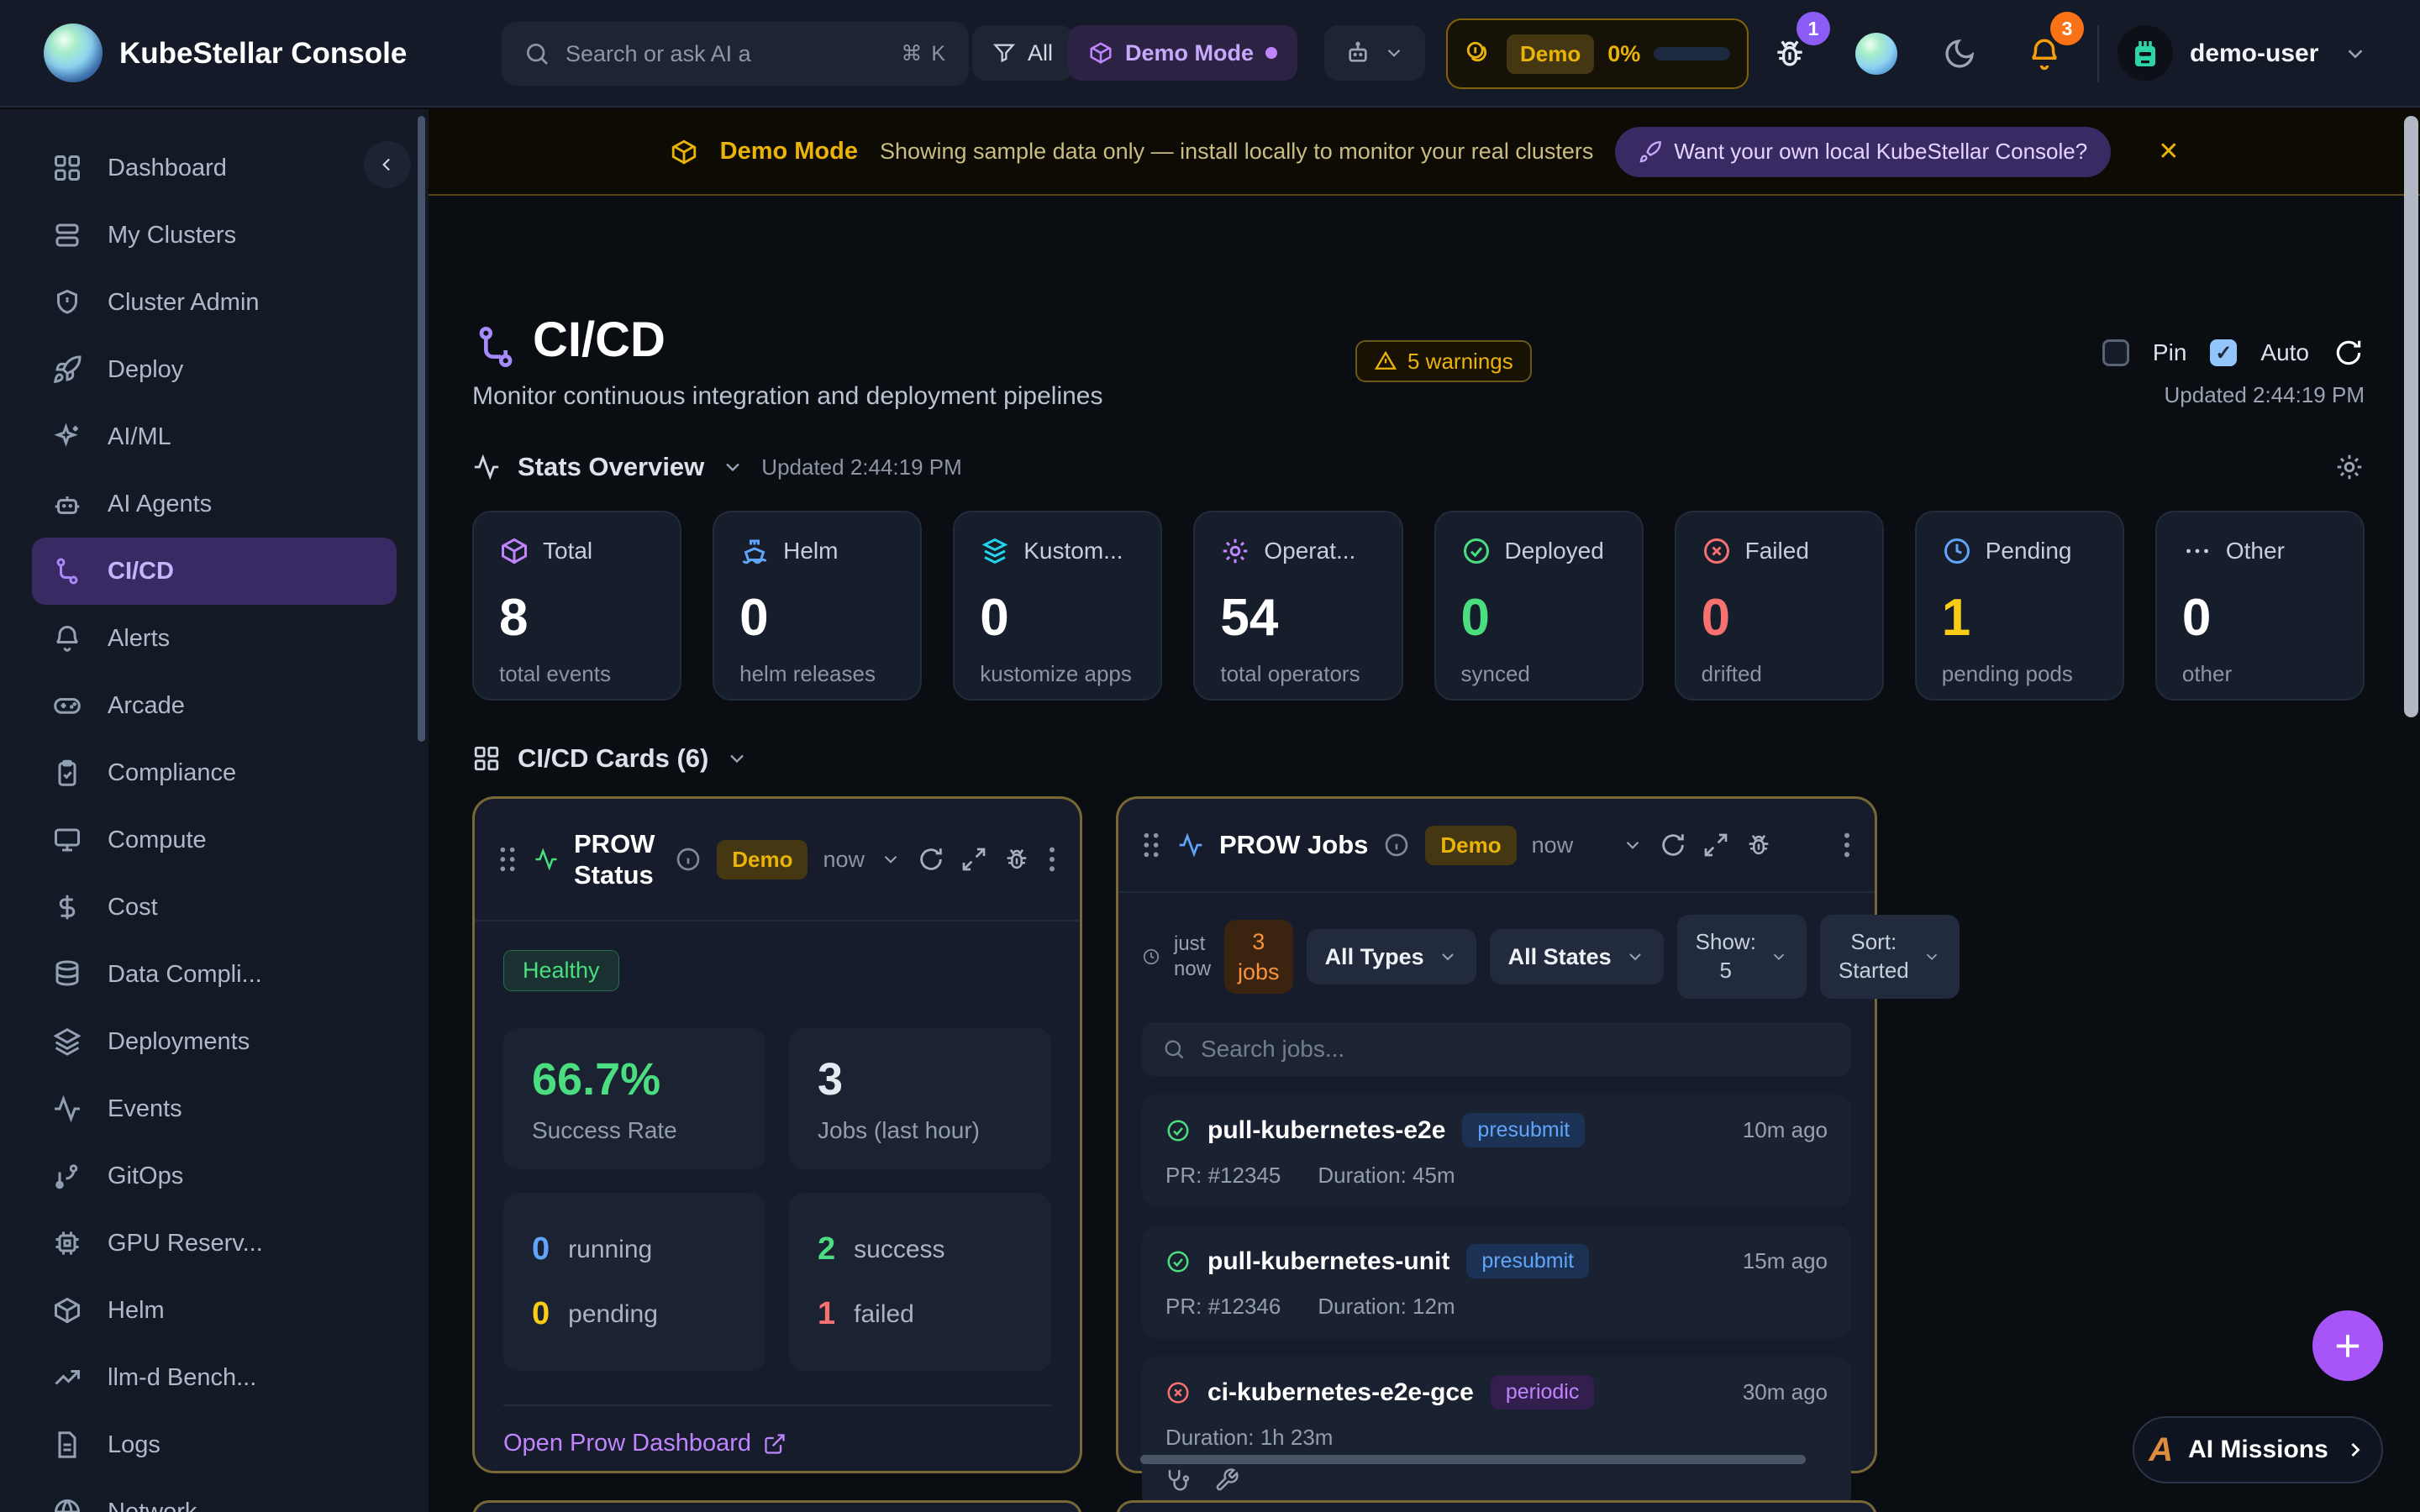 The height and width of the screenshot is (1512, 2420). Describe the element at coordinates (214, 436) in the screenshot. I see `sidebar-item-ai-ml: AI/ML` at that location.